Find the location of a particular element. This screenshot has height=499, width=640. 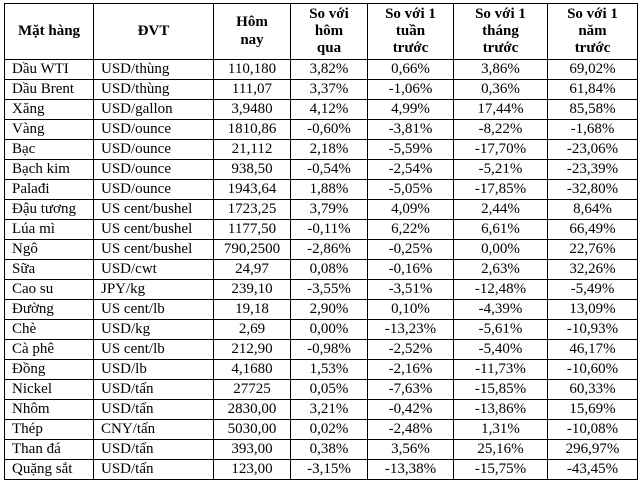

cell-vs-1-month: -4,39% is located at coordinates (500, 309).